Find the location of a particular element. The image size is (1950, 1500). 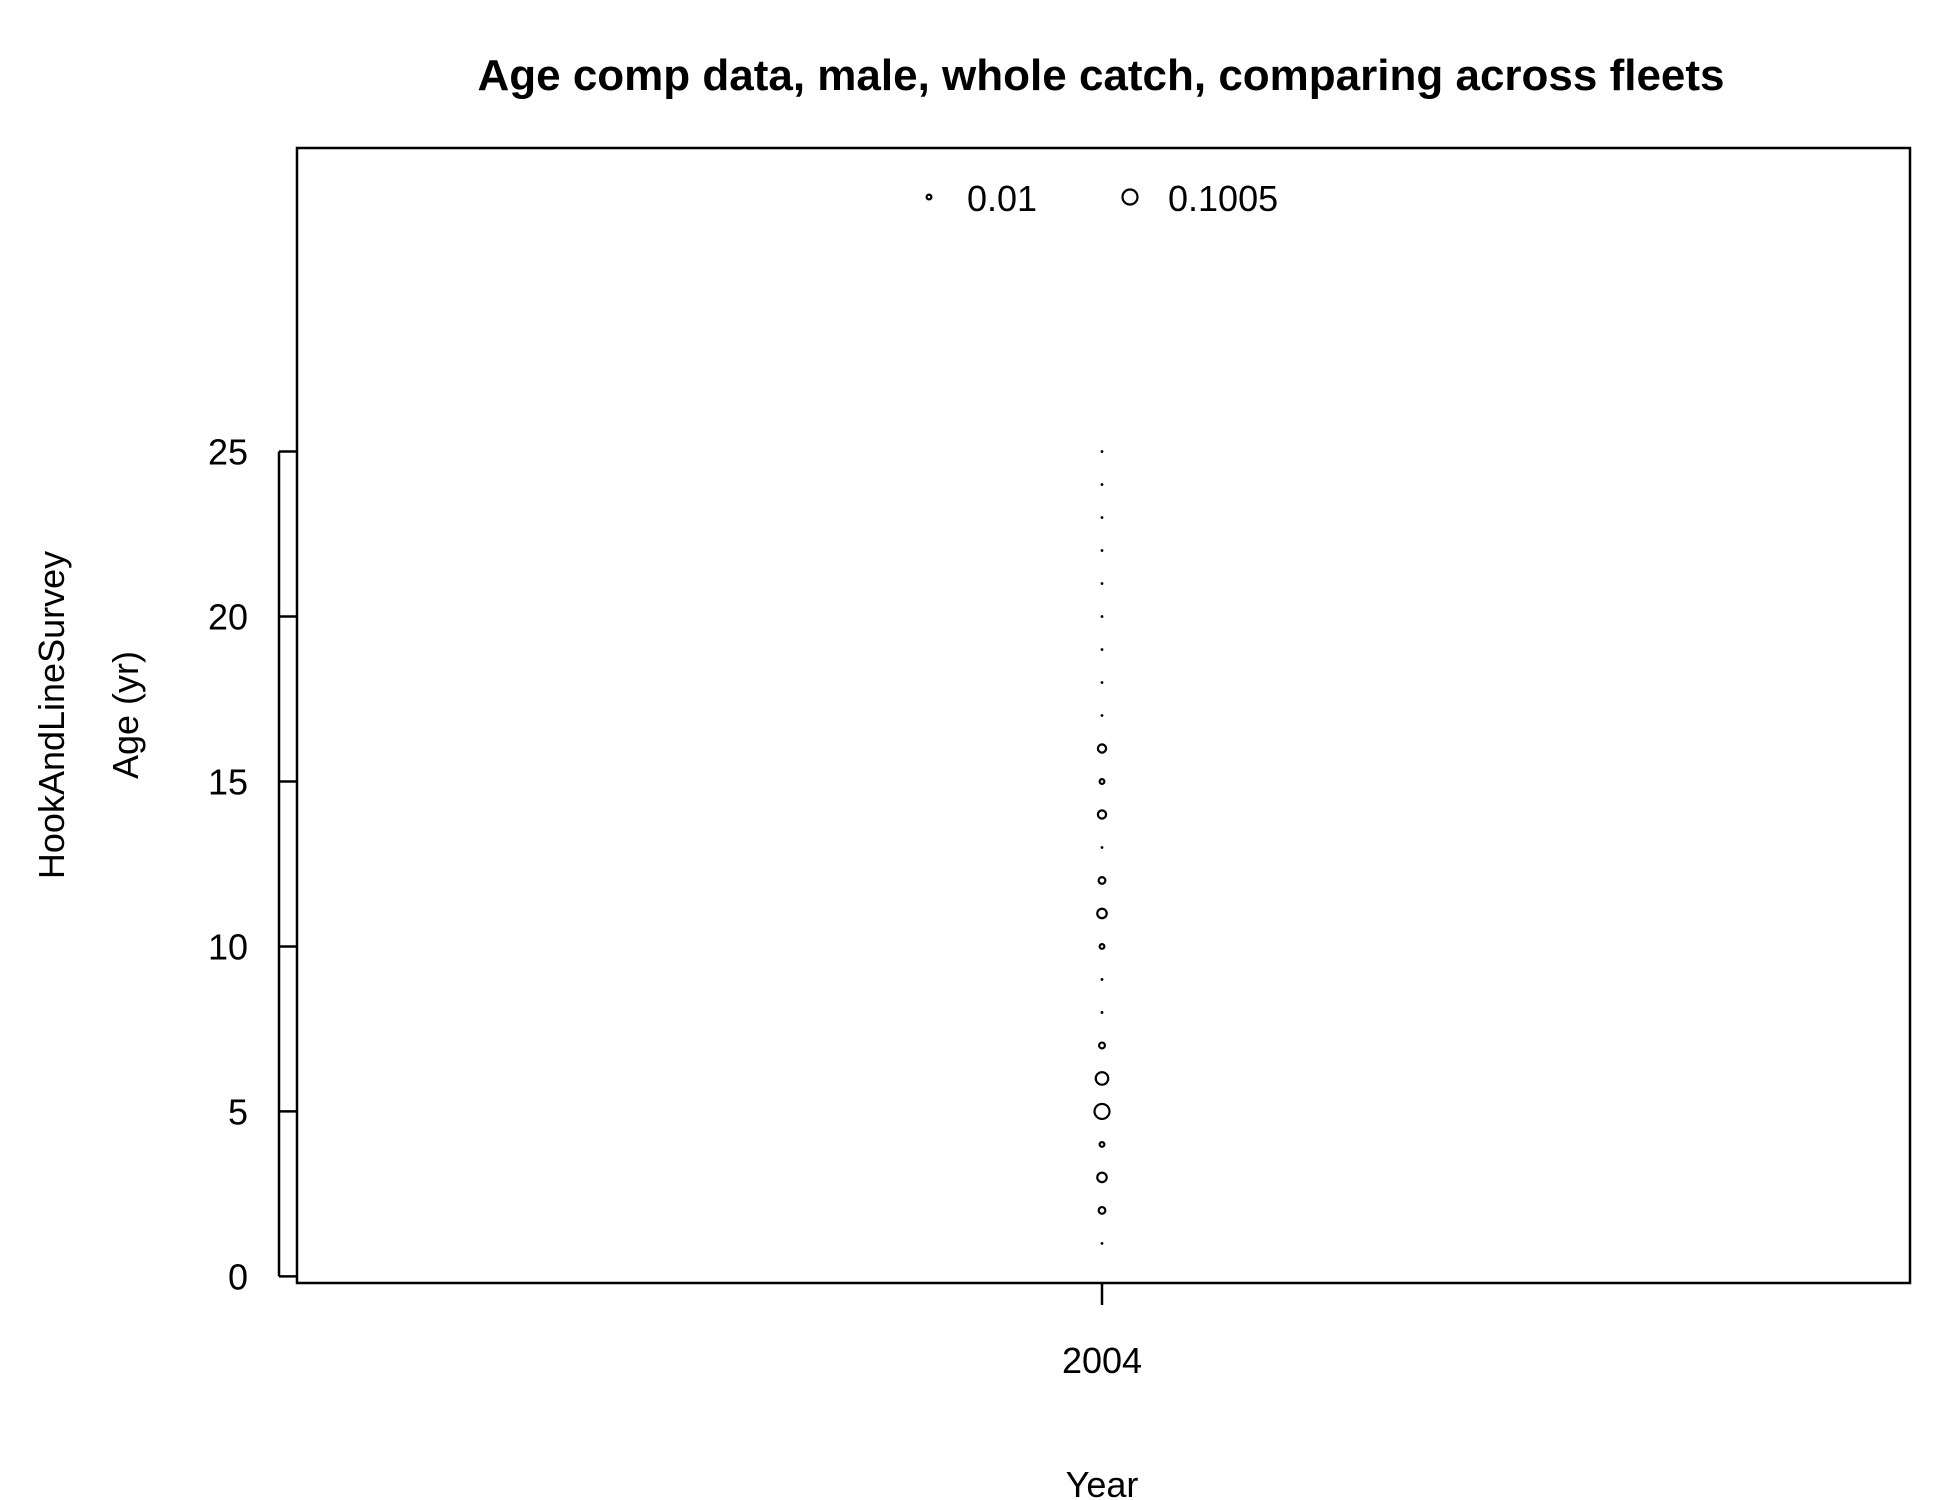

x-tick-label: 2004 is located at coordinates (1102, 1360).